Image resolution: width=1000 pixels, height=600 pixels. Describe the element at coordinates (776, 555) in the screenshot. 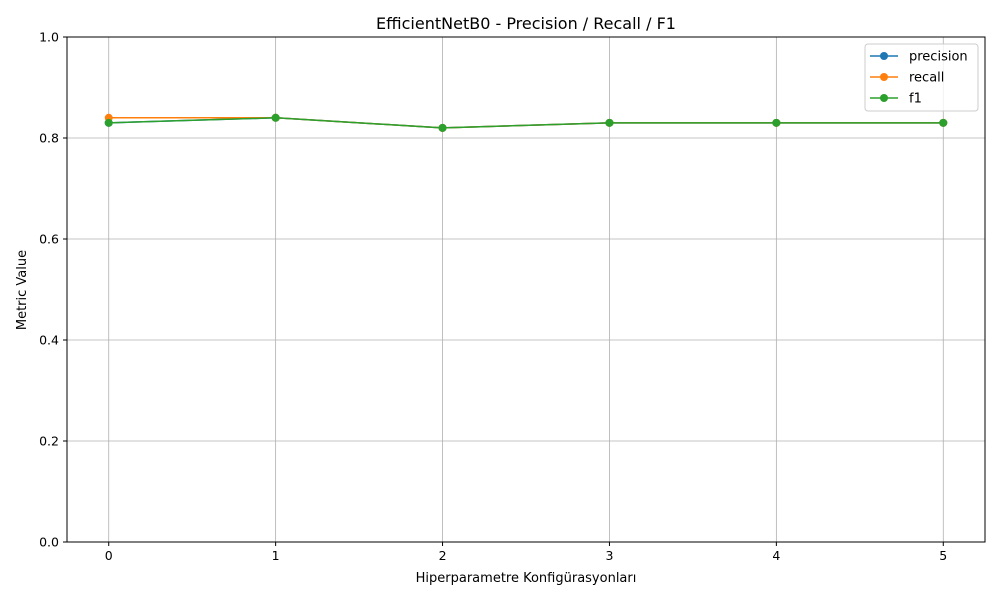

I see `x-tick-label: 4` at that location.